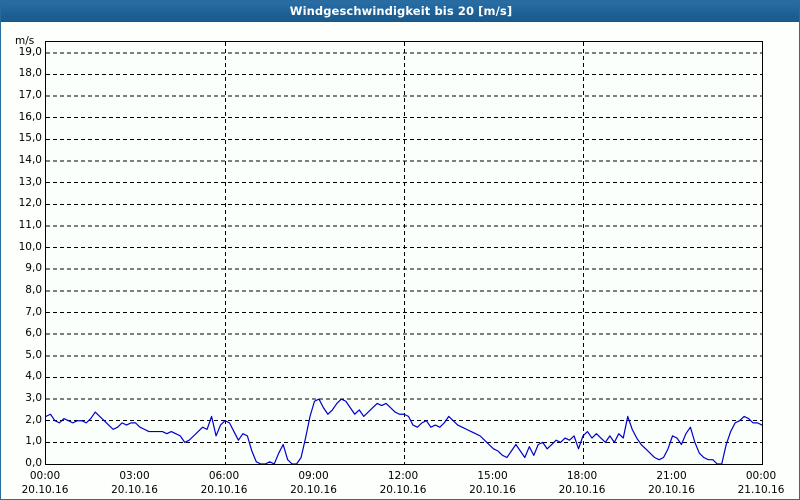 This screenshot has height=500, width=800. I want to click on x-axis-tick-time: 06:00, so click(224, 476).